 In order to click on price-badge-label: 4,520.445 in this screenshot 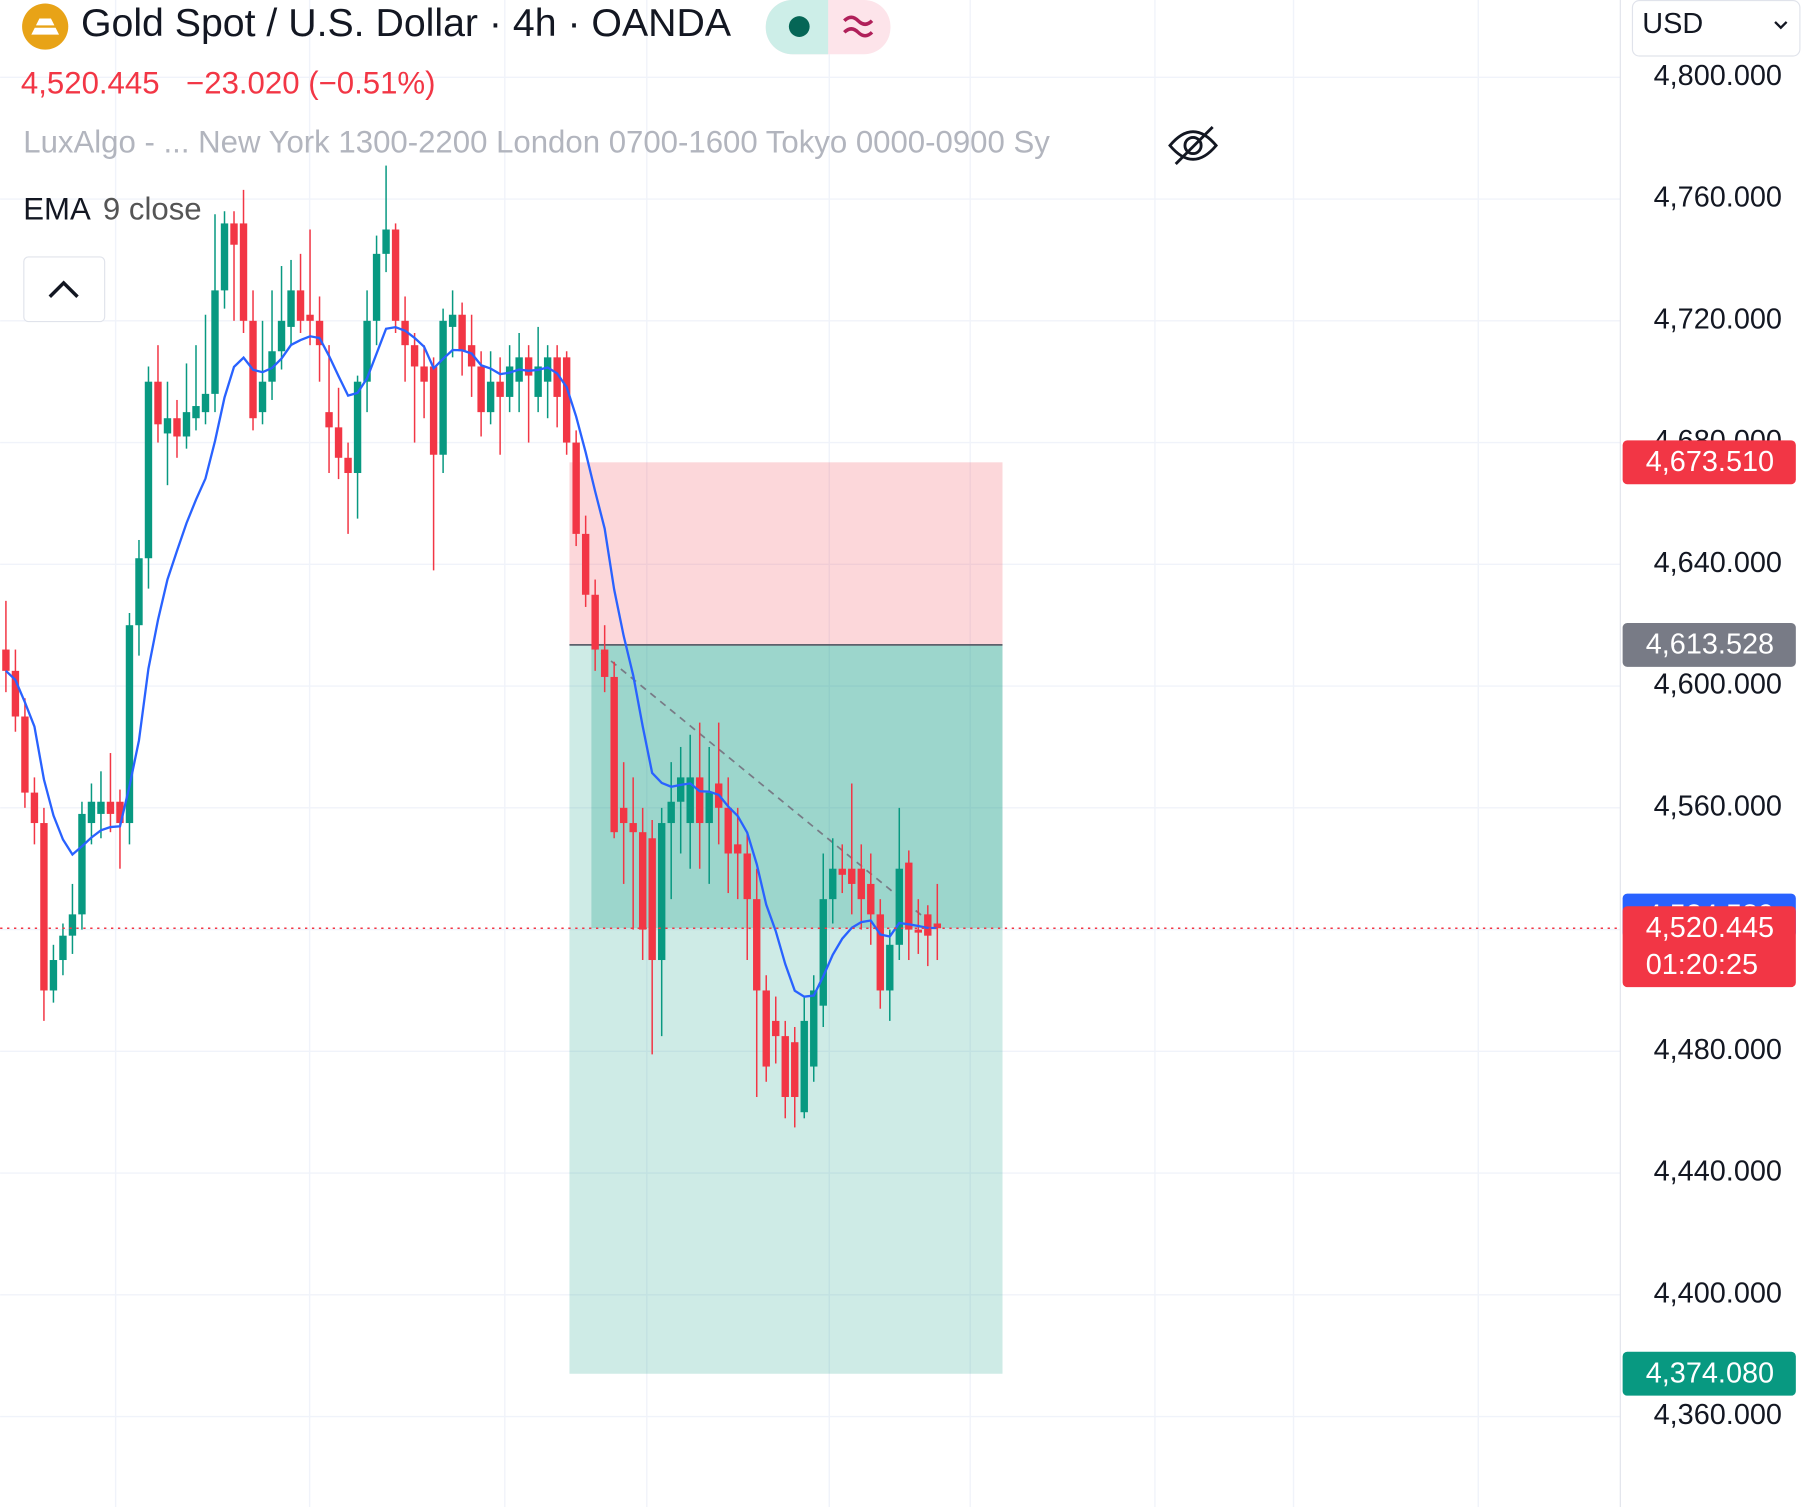, I will do `click(1710, 928)`.